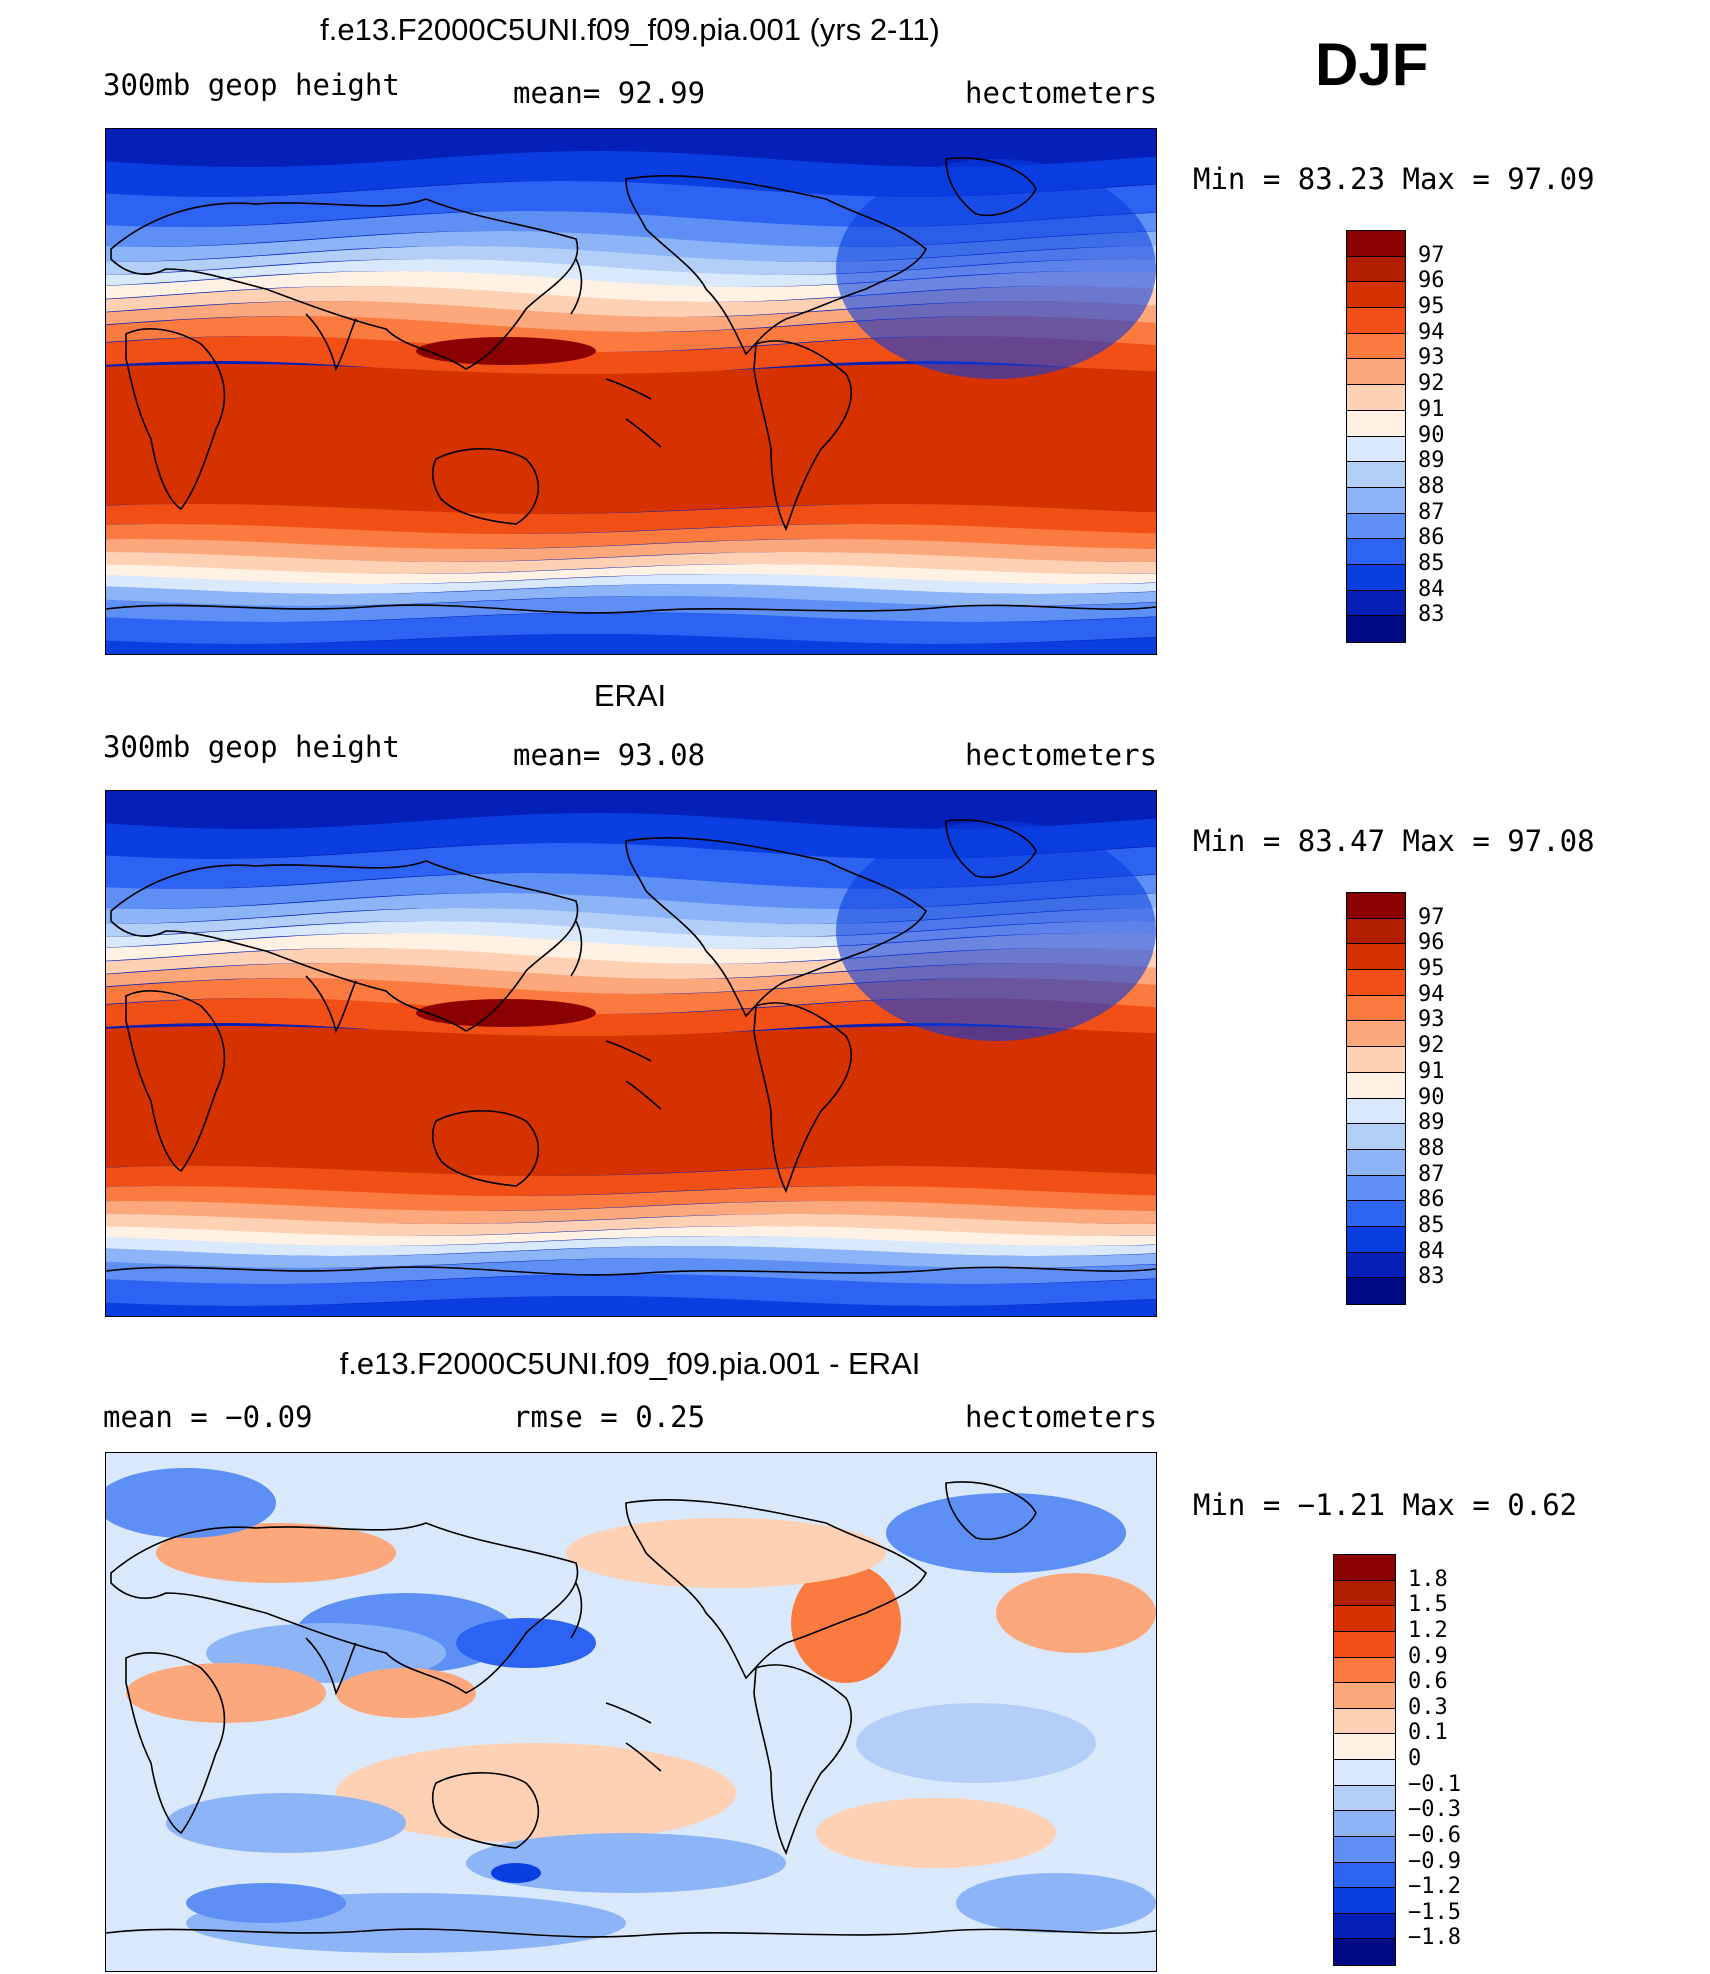  What do you see at coordinates (1428, 1707) in the screenshot?
I see `colorbar-tick-label: 0.3` at bounding box center [1428, 1707].